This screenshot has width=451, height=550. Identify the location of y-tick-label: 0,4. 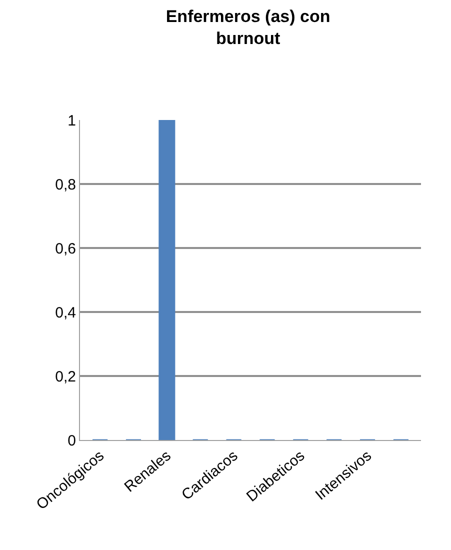
(65, 313).